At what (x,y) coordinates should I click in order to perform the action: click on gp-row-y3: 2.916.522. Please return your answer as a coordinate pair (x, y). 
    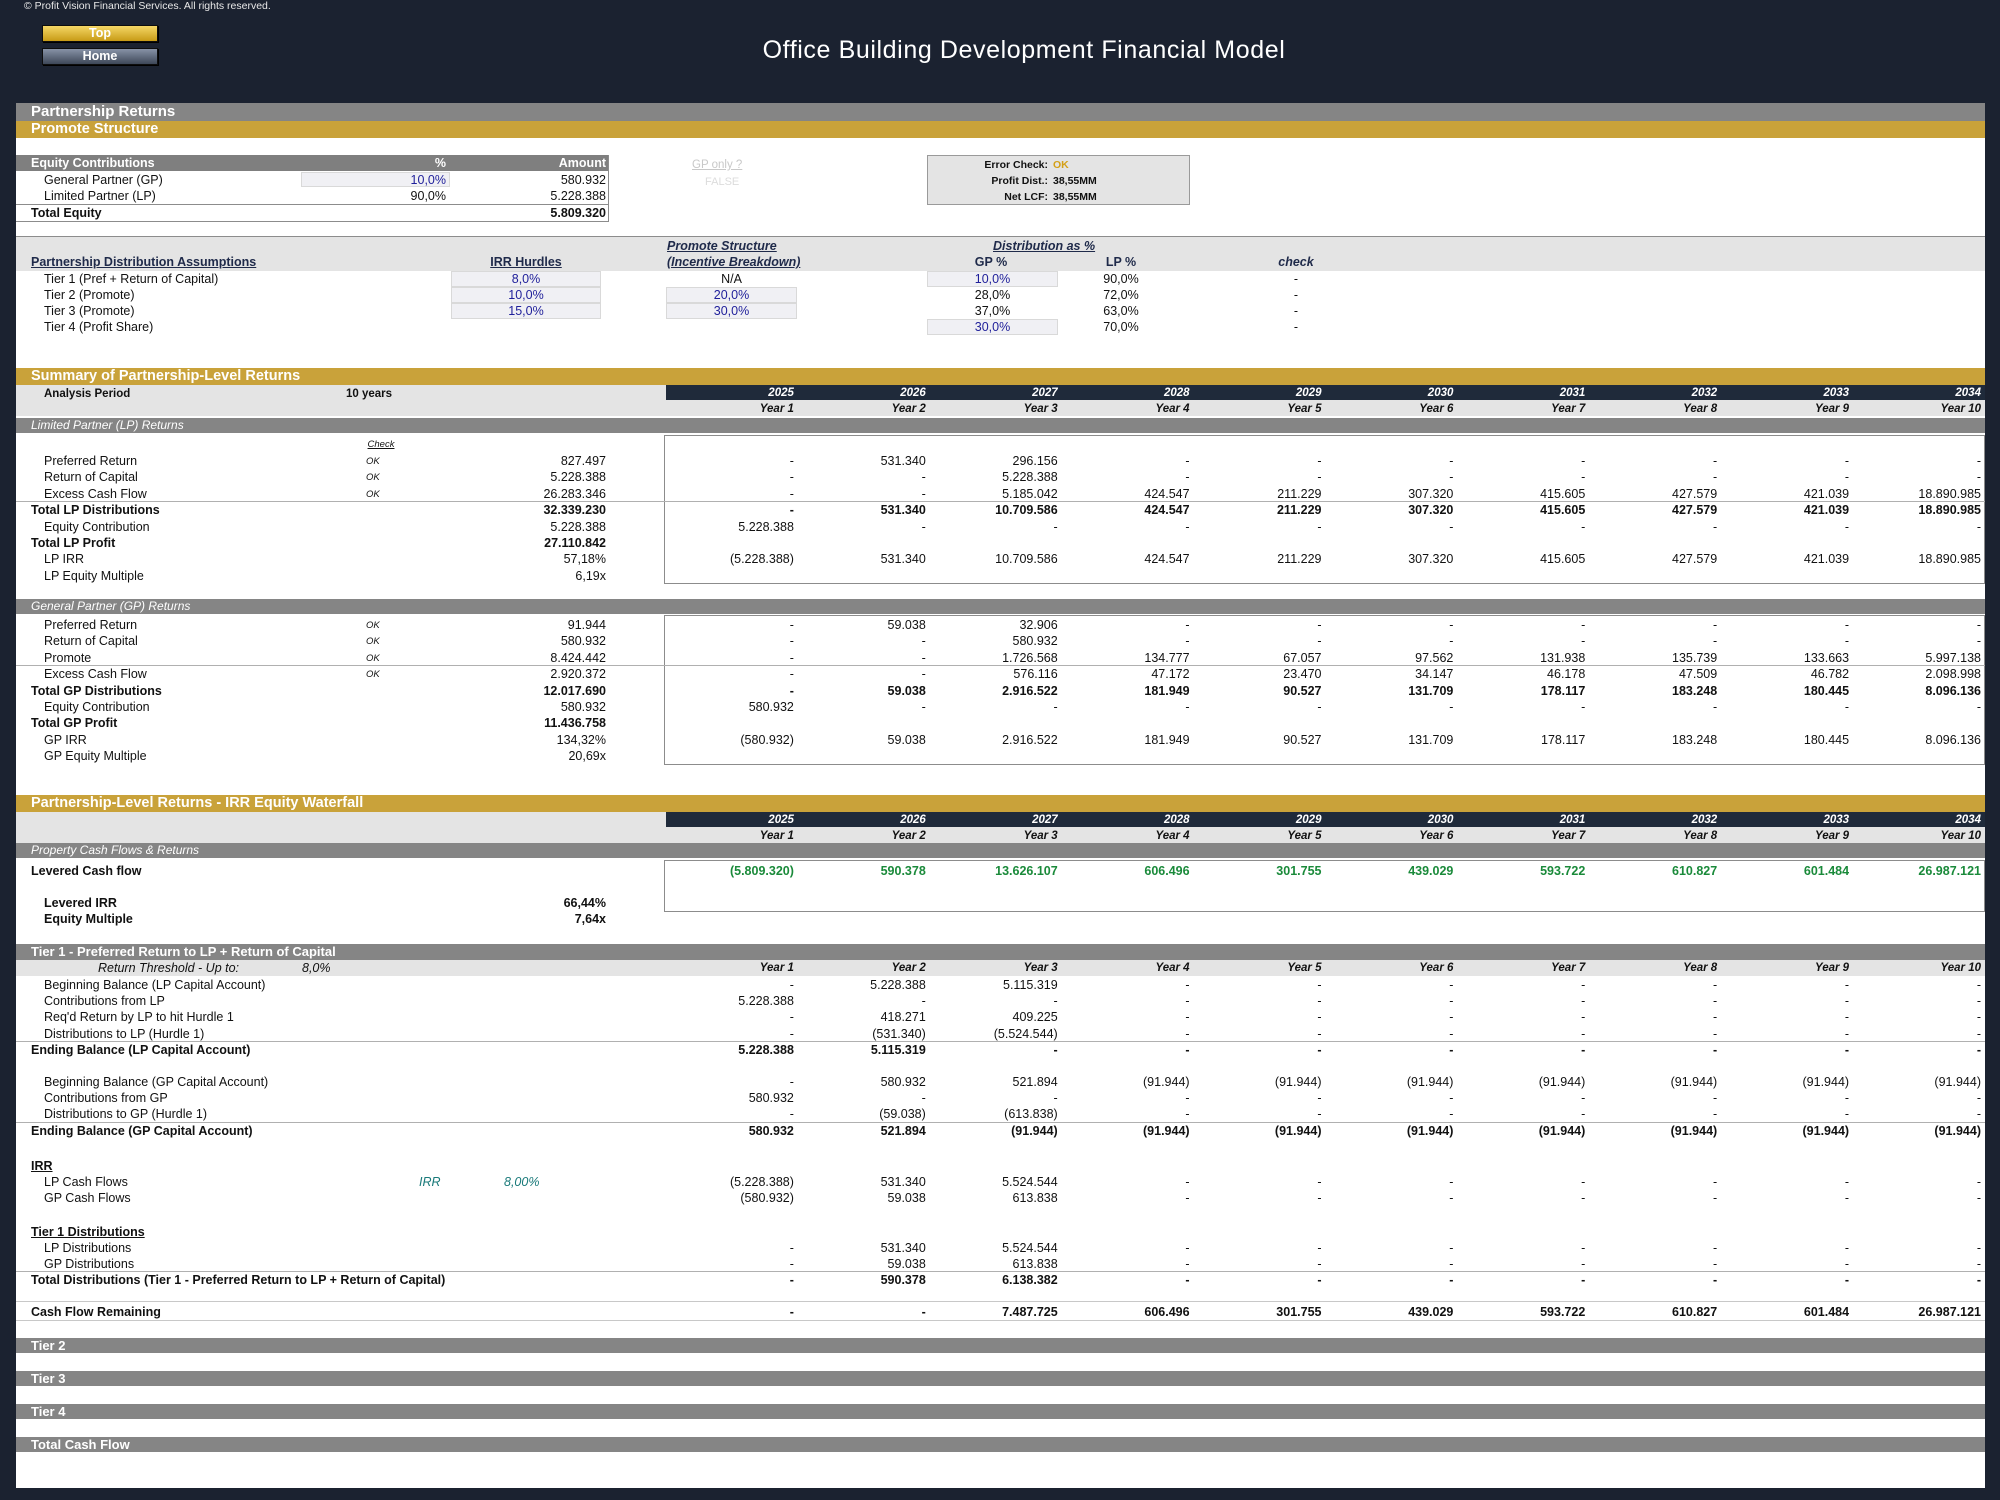
    Looking at the image, I should click on (1030, 690).